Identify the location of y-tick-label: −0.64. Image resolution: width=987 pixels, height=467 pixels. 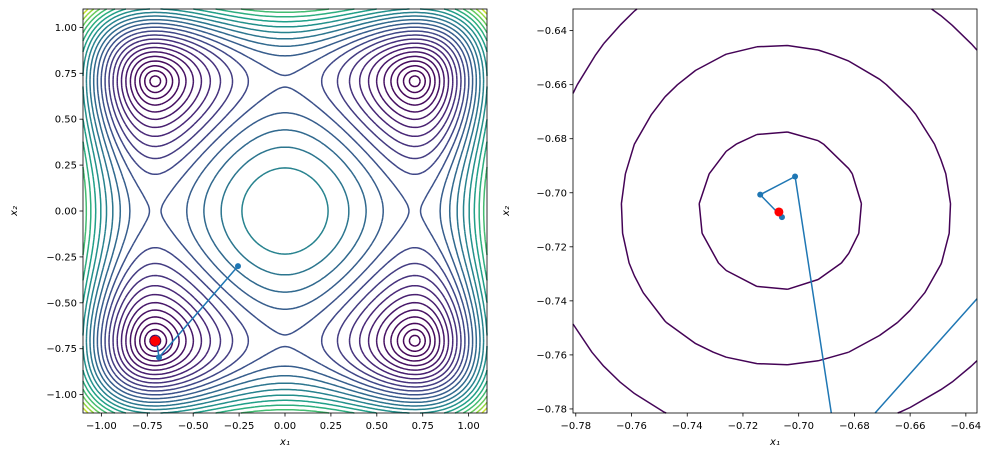
(551, 31).